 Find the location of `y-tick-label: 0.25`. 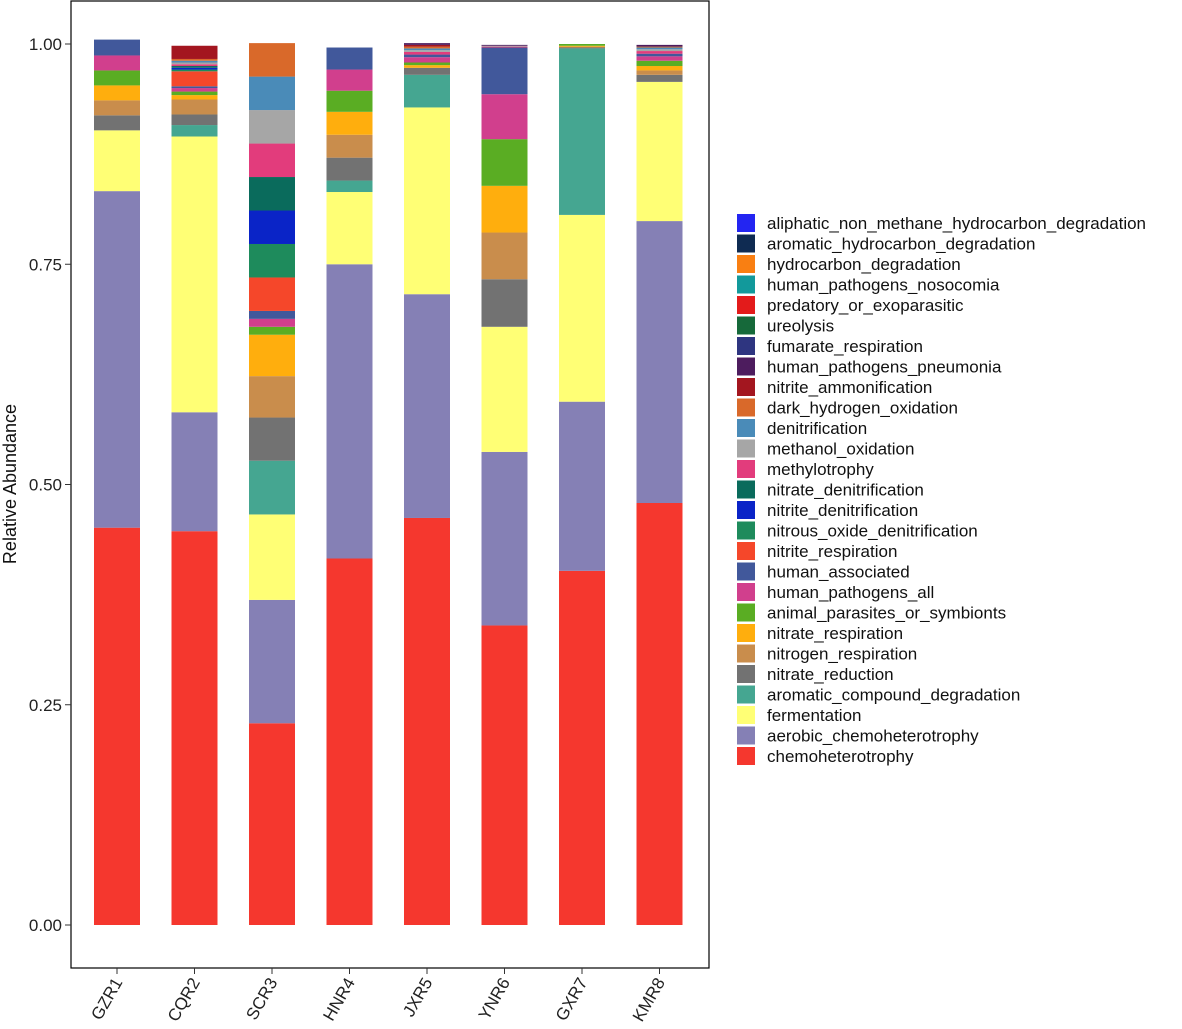

y-tick-label: 0.25 is located at coordinates (45, 705).